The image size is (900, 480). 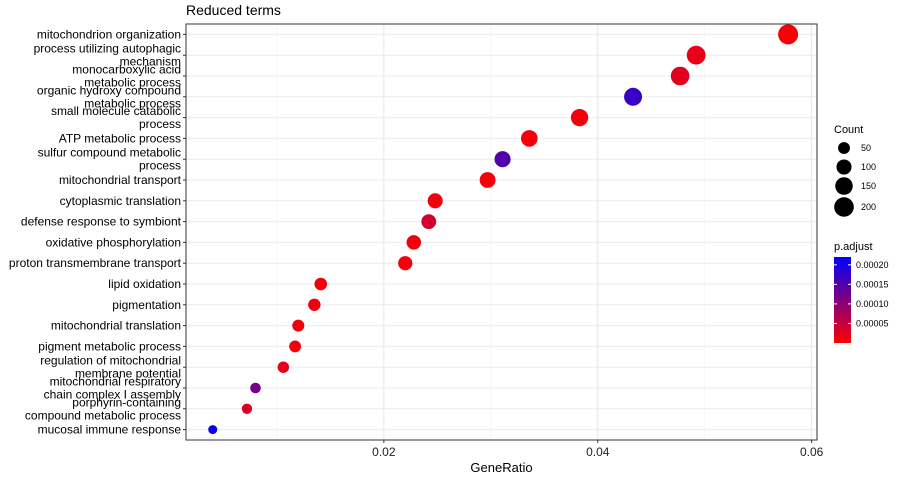 What do you see at coordinates (868, 207) in the screenshot?
I see `size-legend-label: 200` at bounding box center [868, 207].